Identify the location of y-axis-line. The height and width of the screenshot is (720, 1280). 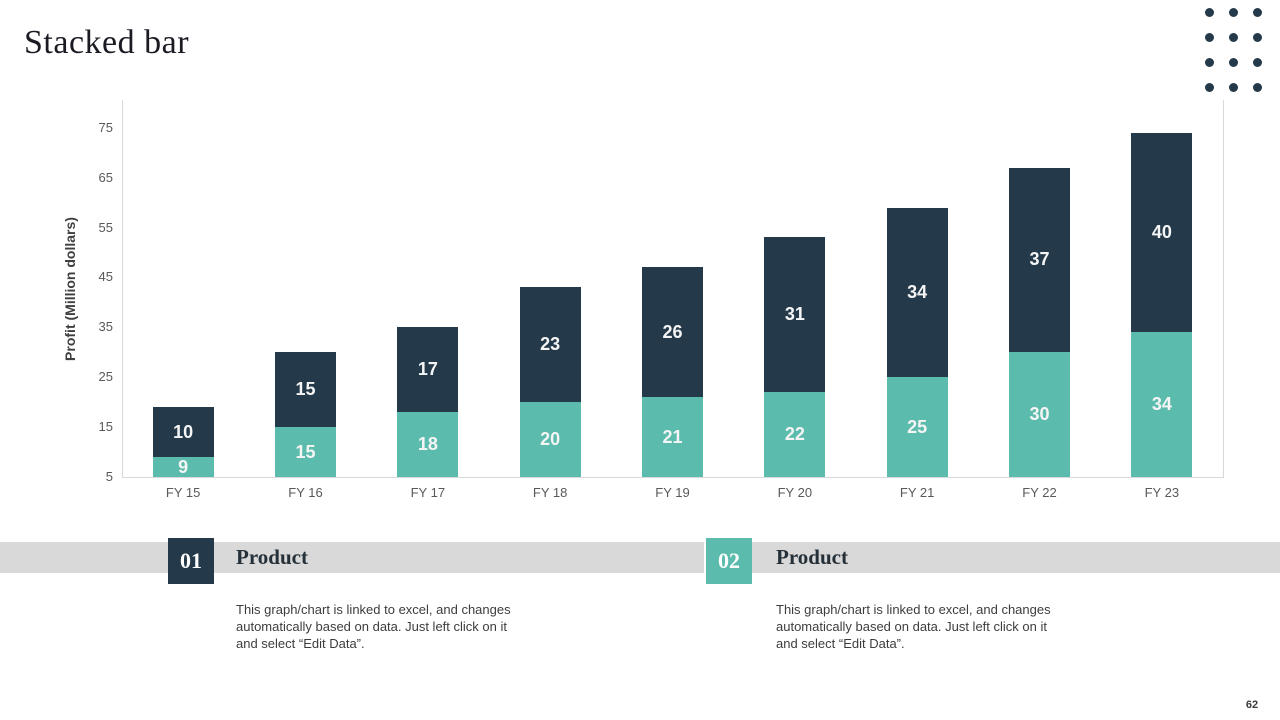
(122, 288).